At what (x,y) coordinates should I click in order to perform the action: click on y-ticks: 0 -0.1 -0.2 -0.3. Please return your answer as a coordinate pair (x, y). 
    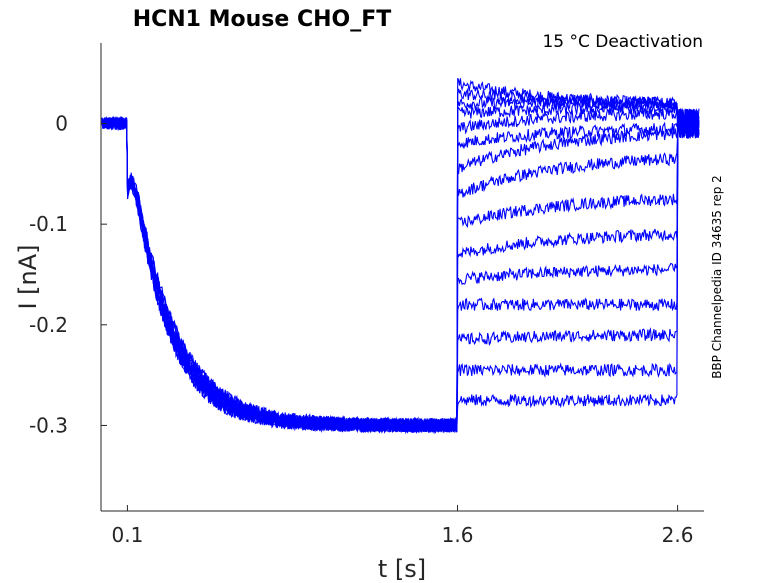
    Looking at the image, I should click on (68, 274).